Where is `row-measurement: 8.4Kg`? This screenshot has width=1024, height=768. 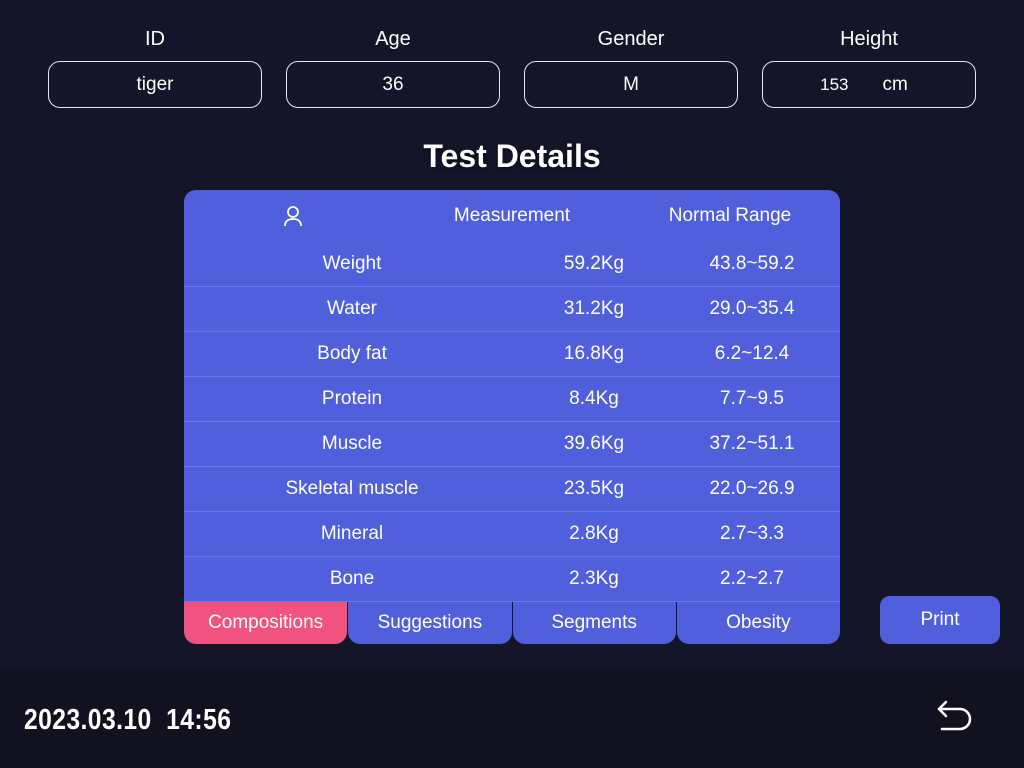 row-measurement: 8.4Kg is located at coordinates (594, 398).